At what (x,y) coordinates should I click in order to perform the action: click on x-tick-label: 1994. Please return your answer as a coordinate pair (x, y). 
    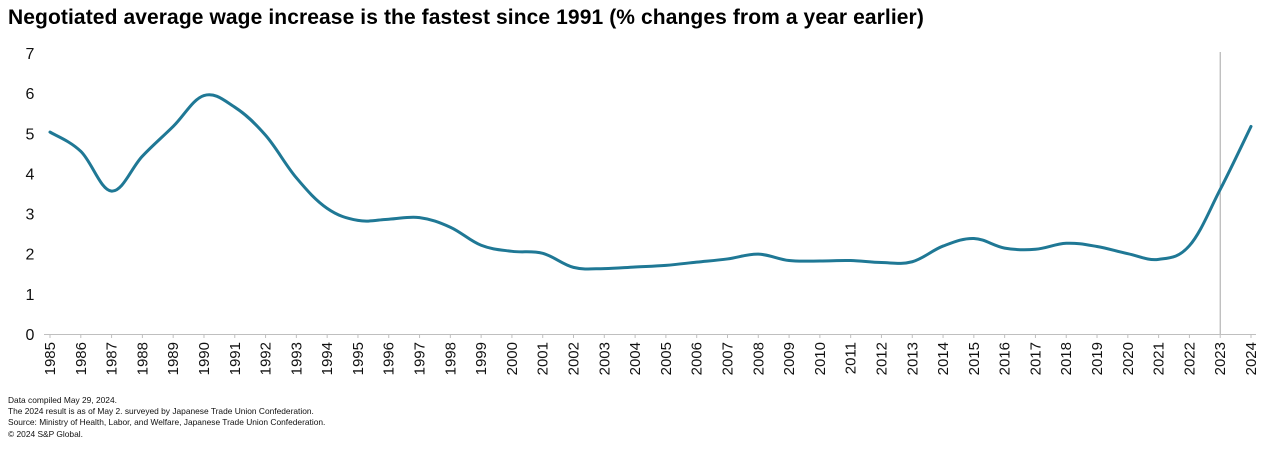
    Looking at the image, I should click on (327, 358).